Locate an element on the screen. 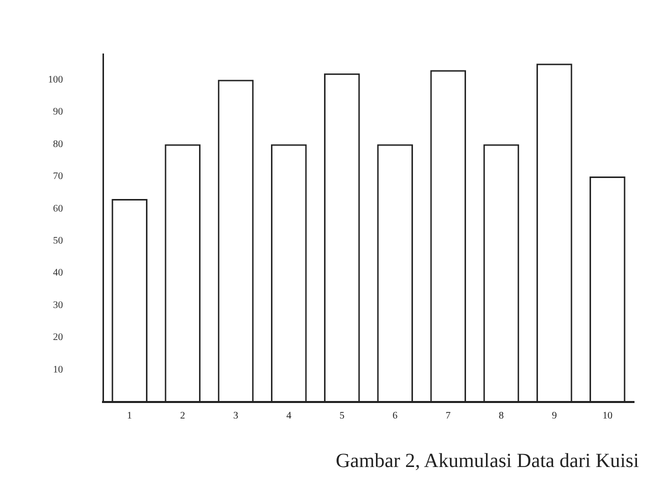  y-tick-label: 40 is located at coordinates (58, 273).